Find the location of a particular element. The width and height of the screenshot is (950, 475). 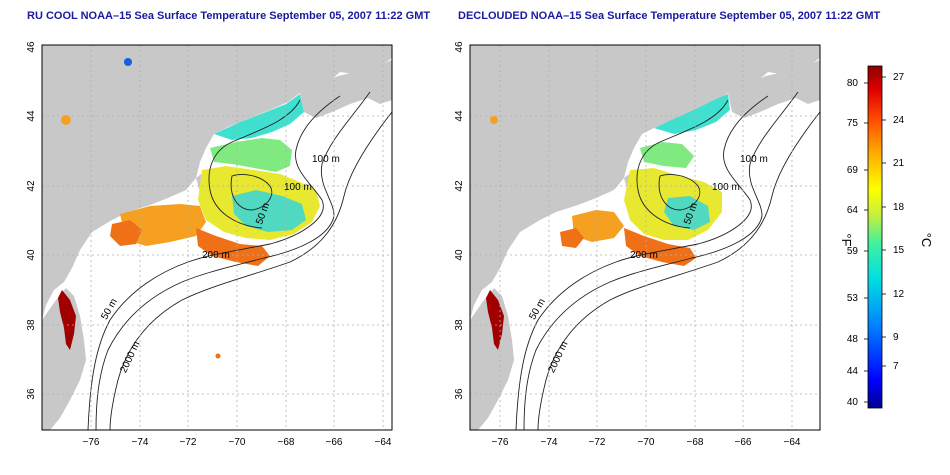

right-x-tick: −74 is located at coordinates (549, 442).